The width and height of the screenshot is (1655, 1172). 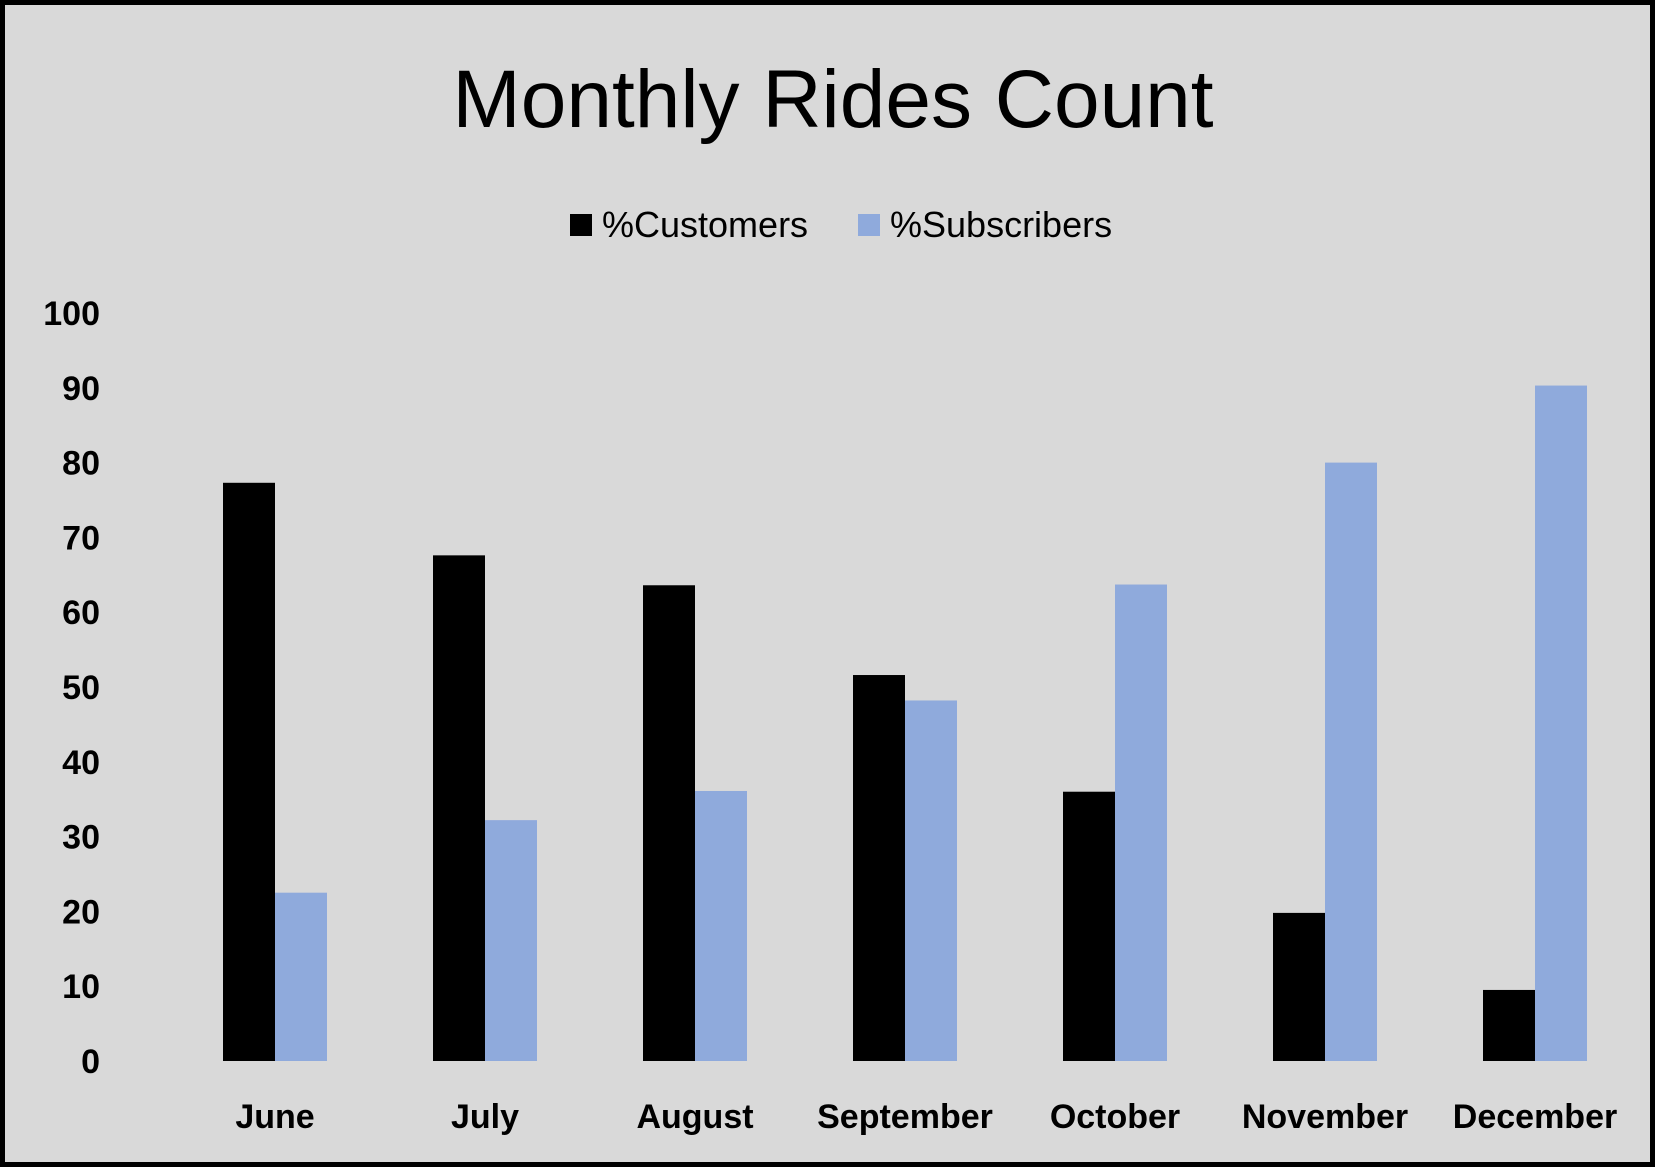 I want to click on bar-subscribers-august, so click(x=721, y=925).